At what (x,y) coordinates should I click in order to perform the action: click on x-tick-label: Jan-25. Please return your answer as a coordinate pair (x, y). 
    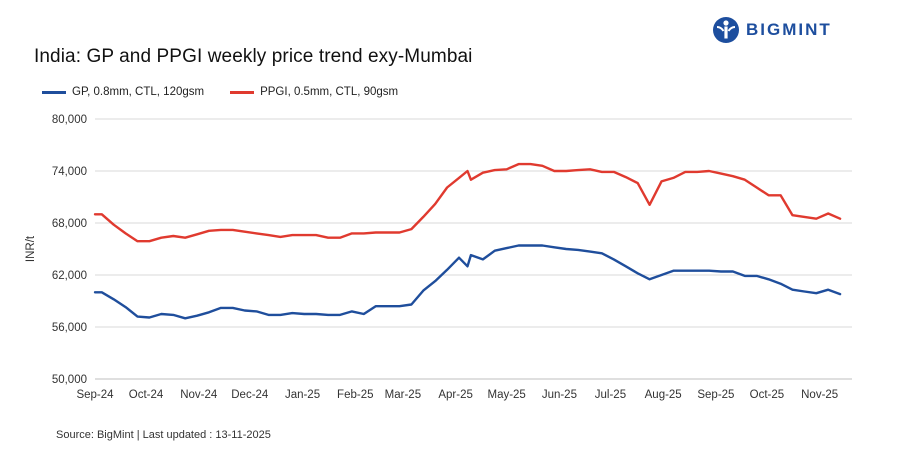
    Looking at the image, I should click on (302, 395).